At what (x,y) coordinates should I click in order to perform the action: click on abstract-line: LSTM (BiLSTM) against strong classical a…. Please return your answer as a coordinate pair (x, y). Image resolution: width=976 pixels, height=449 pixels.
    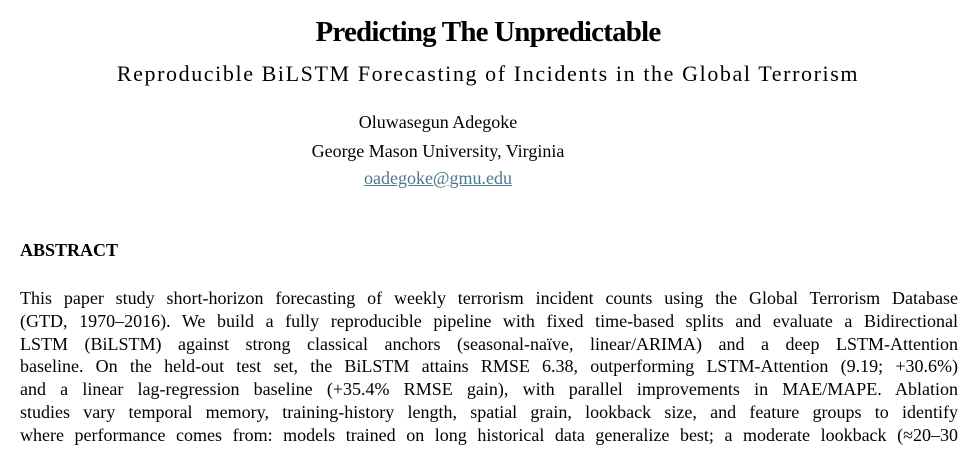
    Looking at the image, I should click on (489, 343).